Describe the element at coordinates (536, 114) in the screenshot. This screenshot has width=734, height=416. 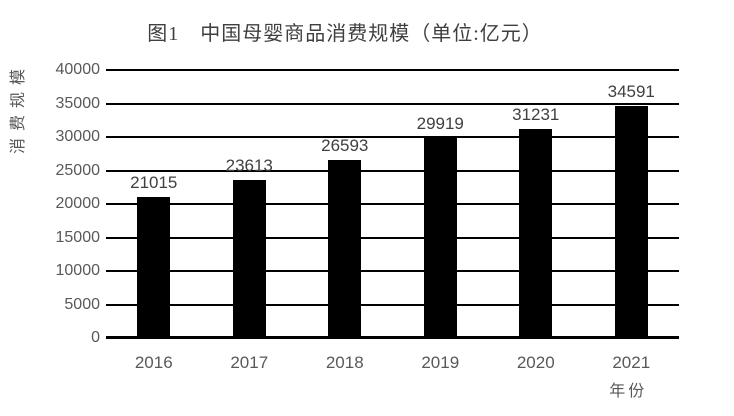
I see `bar-value-label: 31231` at that location.